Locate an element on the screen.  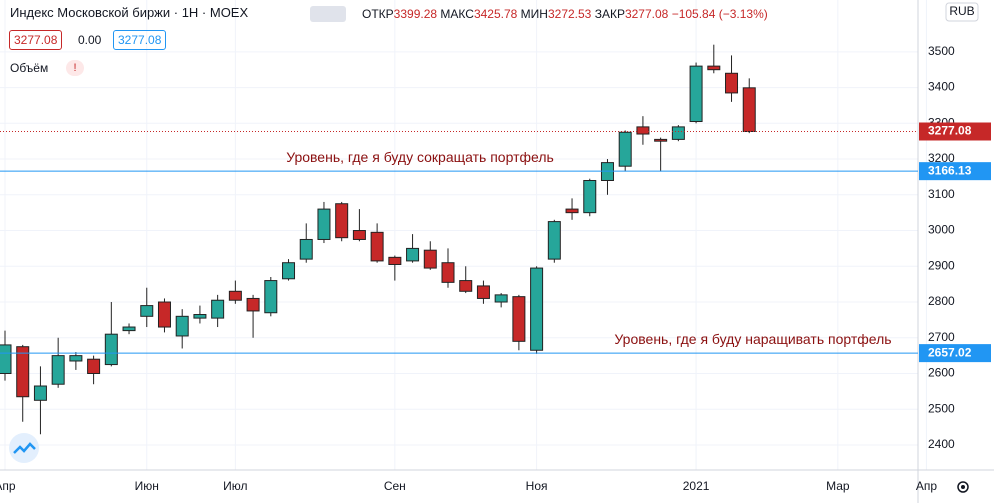
y-tick-label: 2700 is located at coordinates (941, 337).